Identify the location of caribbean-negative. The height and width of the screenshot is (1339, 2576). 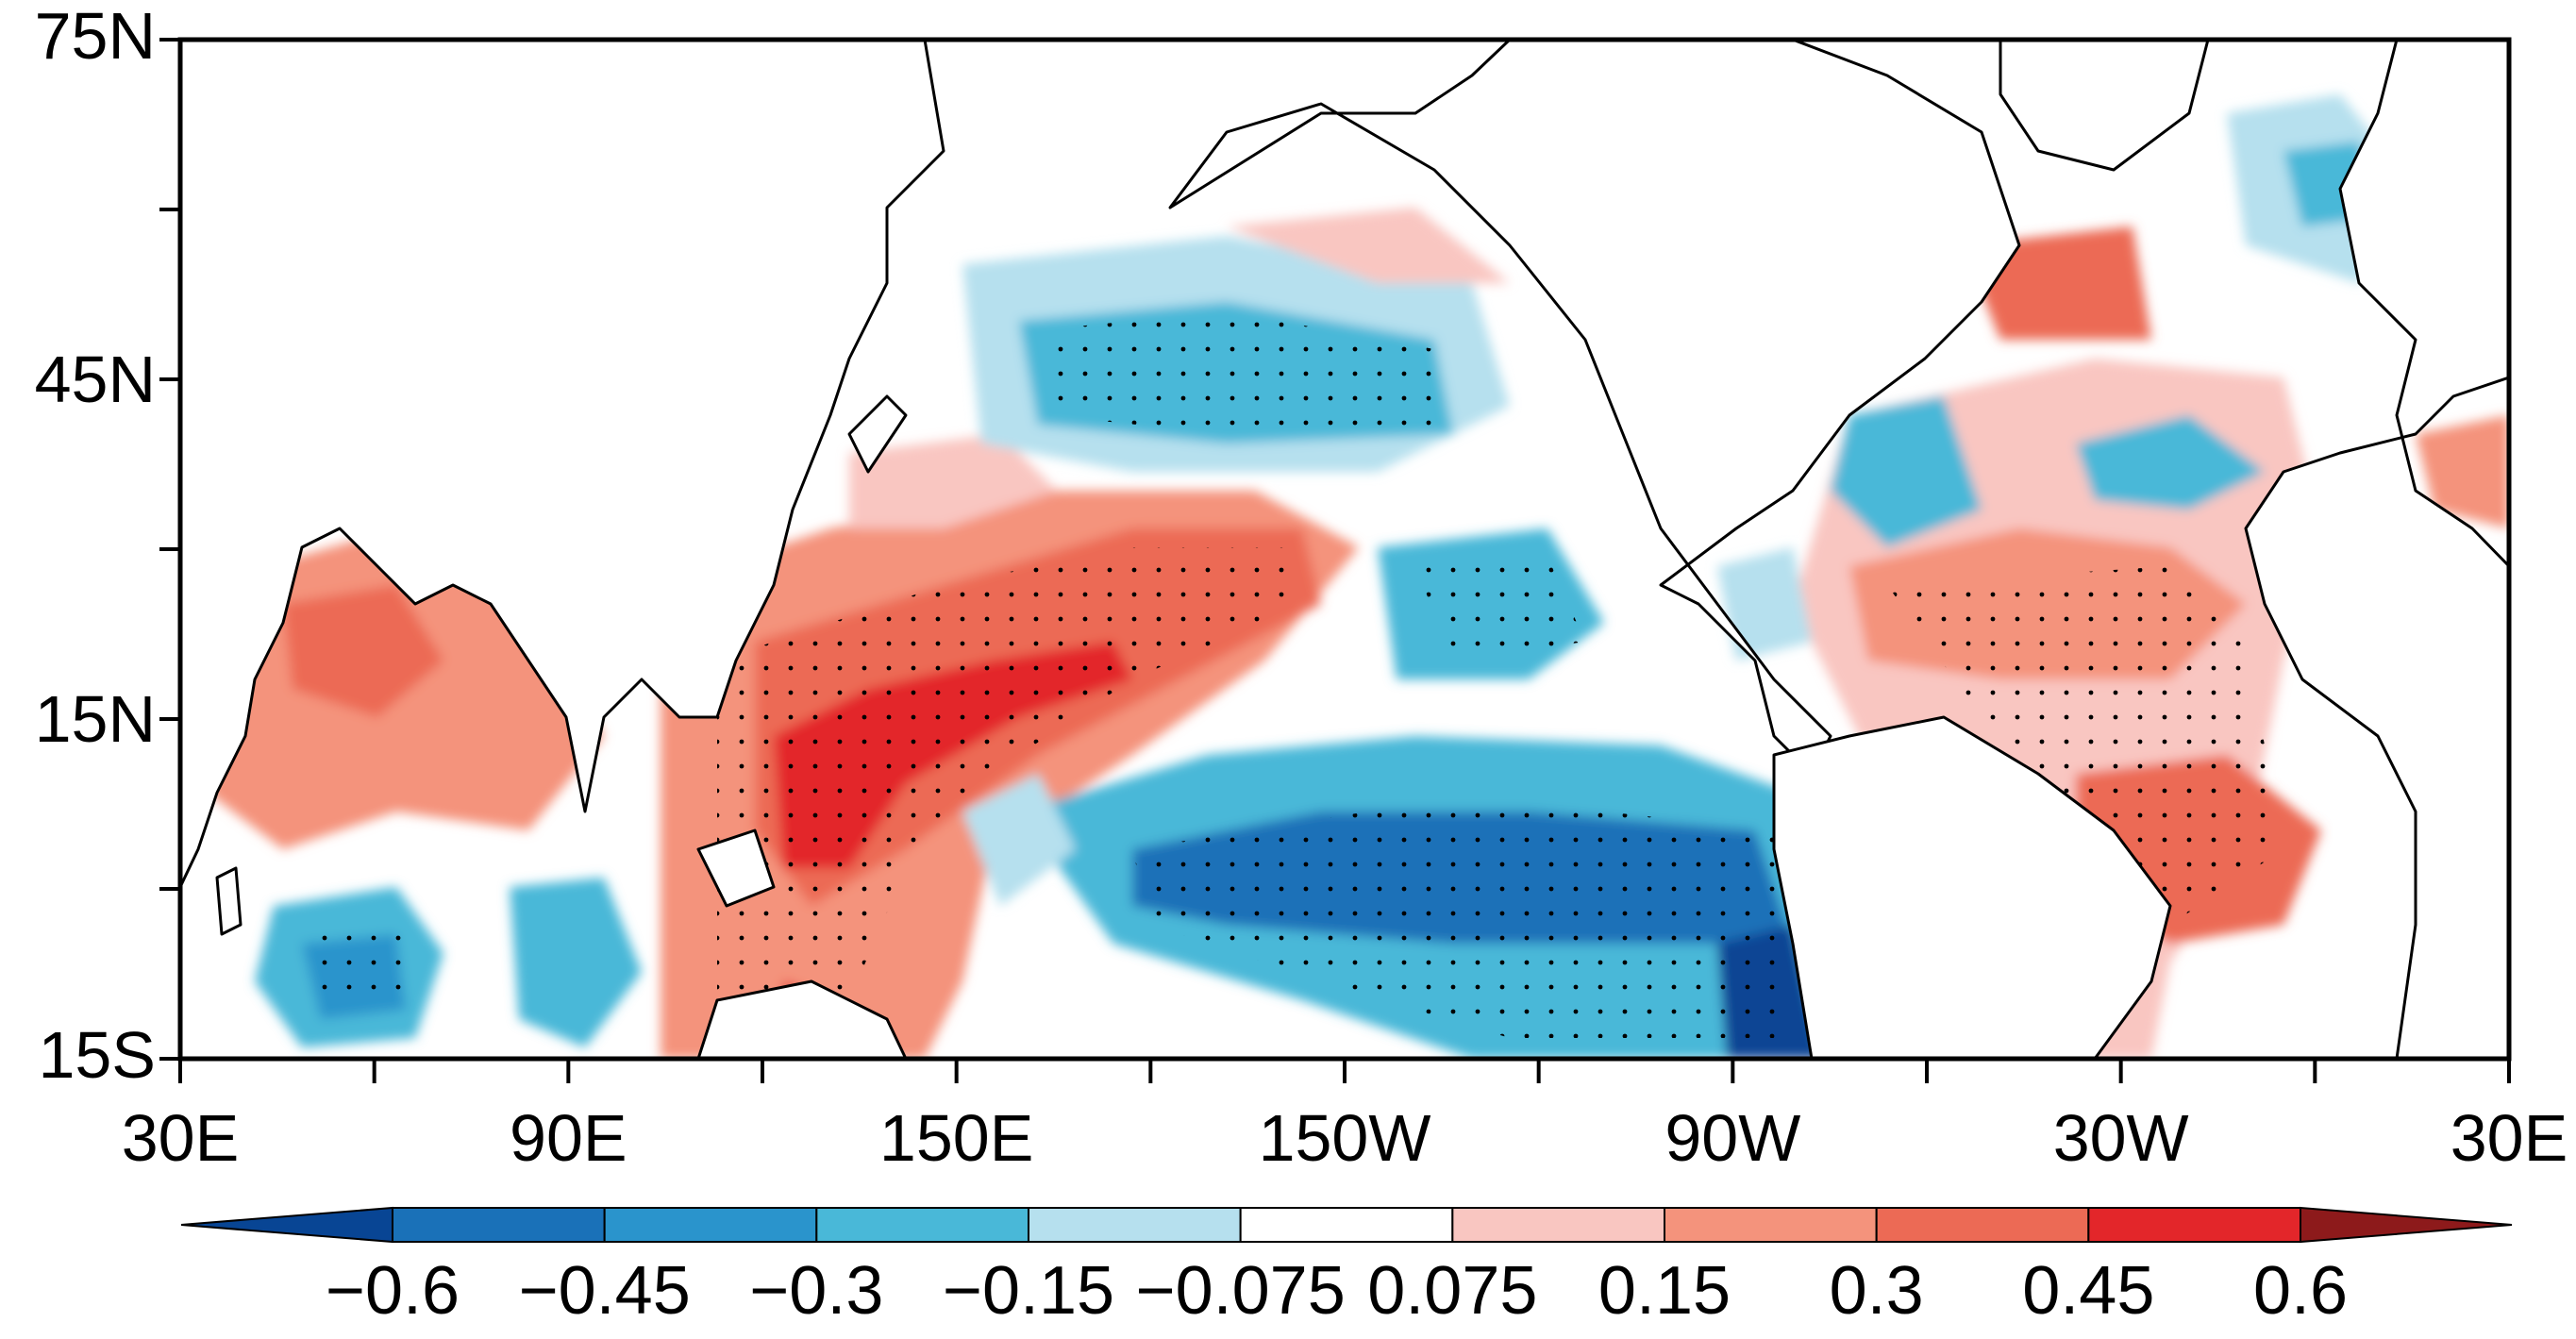
(1764, 604).